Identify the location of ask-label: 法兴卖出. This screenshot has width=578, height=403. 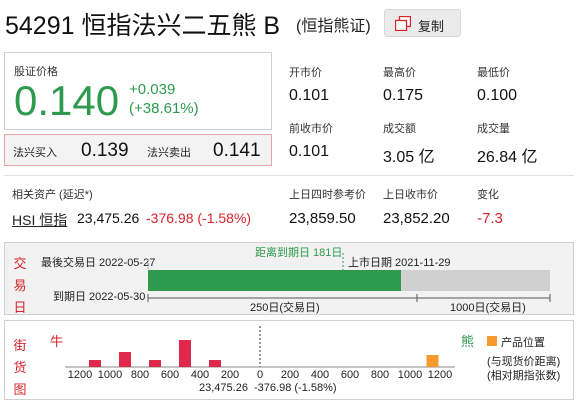
(169, 153).